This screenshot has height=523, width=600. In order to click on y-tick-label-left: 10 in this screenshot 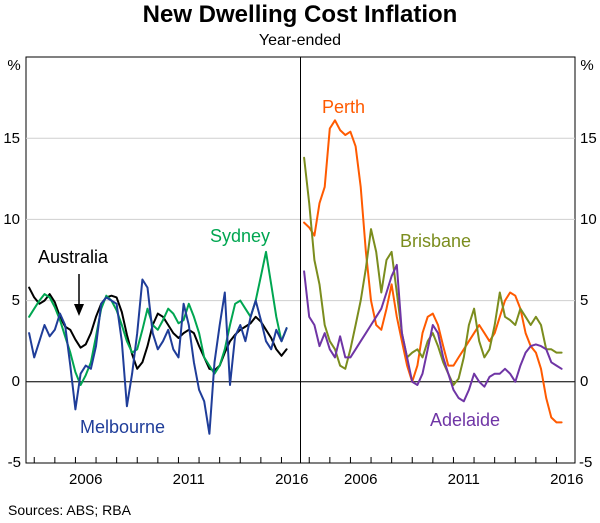, I will do `click(11, 219)`.